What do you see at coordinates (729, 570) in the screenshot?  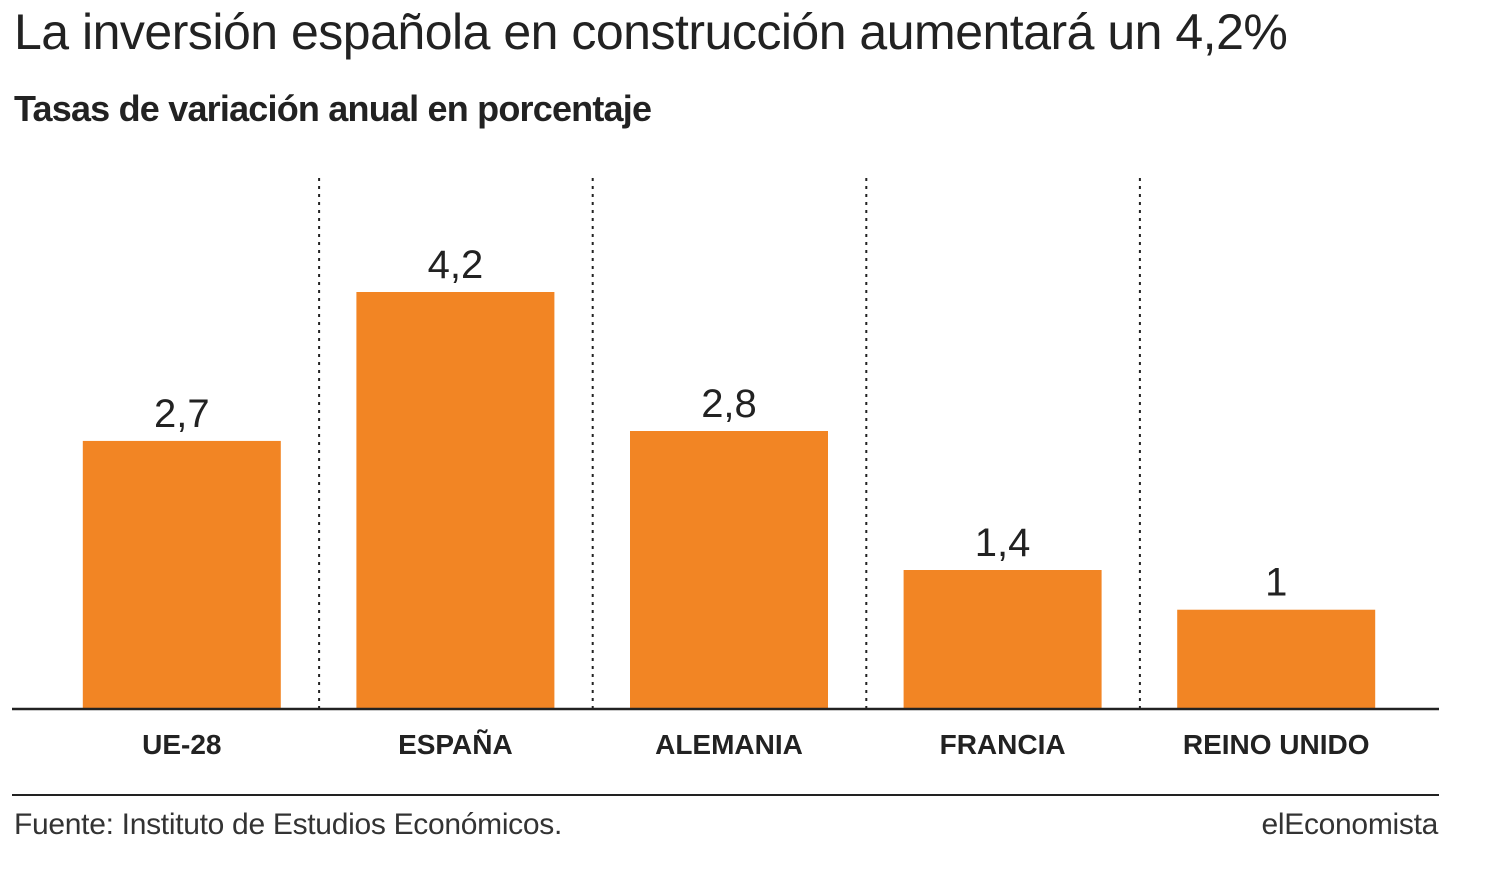 I see `bar-alemania` at bounding box center [729, 570].